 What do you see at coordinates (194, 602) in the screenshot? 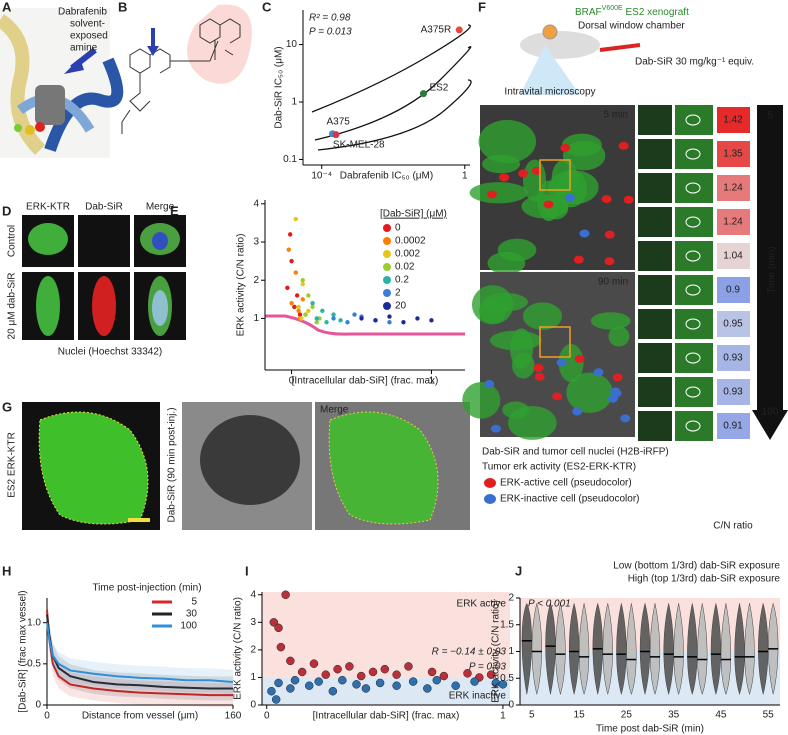
I see `legend-label: 5` at bounding box center [194, 602].